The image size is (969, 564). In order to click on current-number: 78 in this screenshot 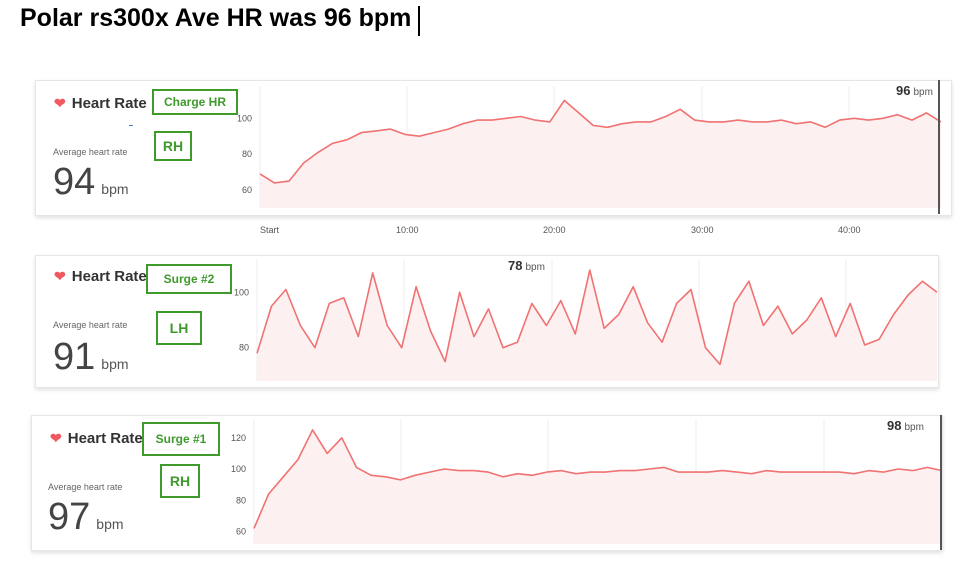, I will do `click(515, 265)`.